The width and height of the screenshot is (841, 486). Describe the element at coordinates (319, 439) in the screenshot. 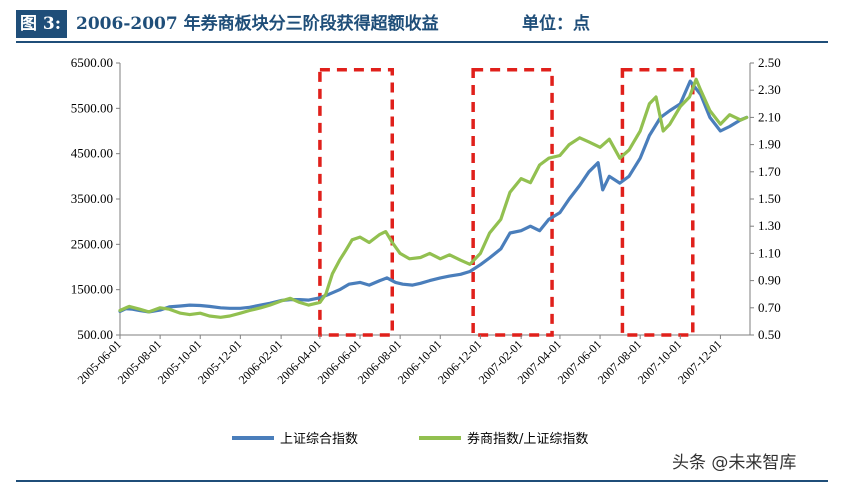

I see `legend-label: 上证综合指数` at that location.